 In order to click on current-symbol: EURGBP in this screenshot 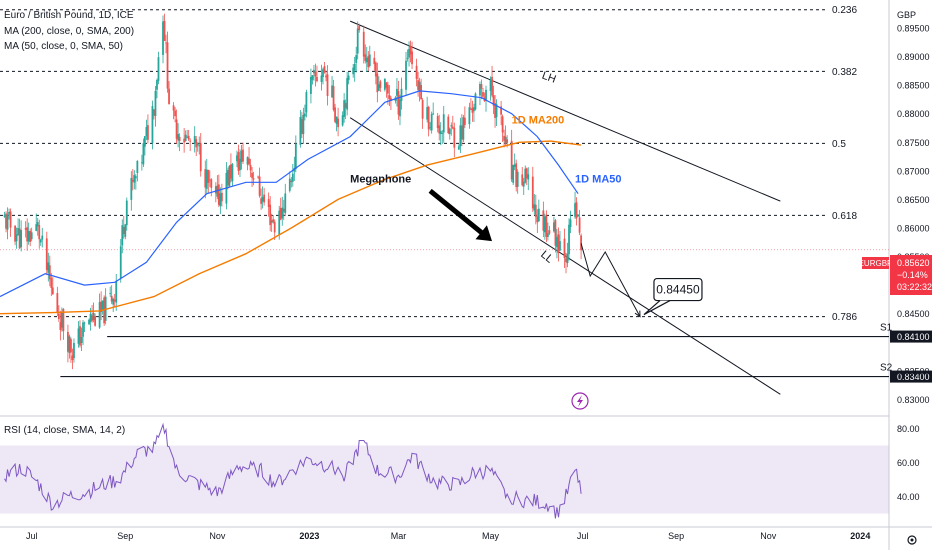, I will do `click(876, 263)`.